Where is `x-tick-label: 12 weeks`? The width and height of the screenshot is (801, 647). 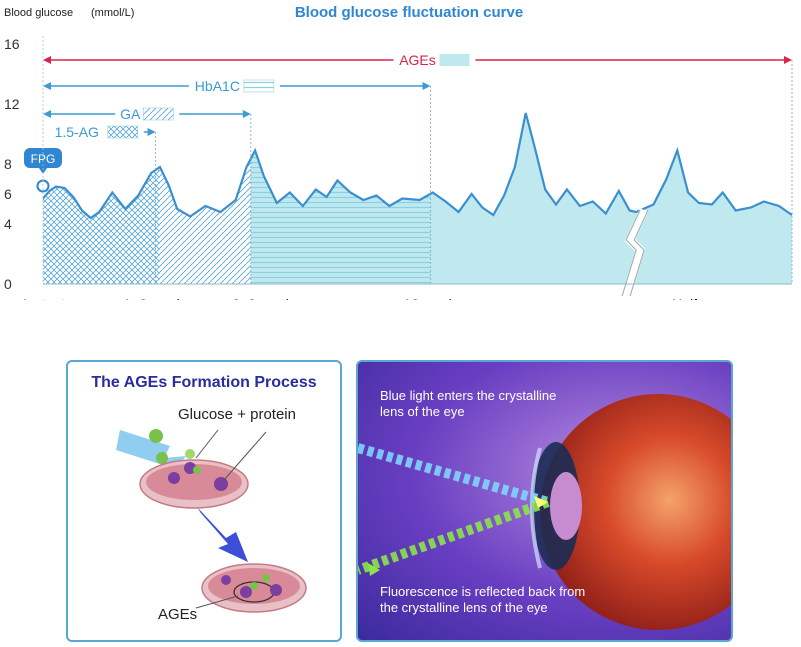
x-tick-label: 12 weeks is located at coordinates (432, 298).